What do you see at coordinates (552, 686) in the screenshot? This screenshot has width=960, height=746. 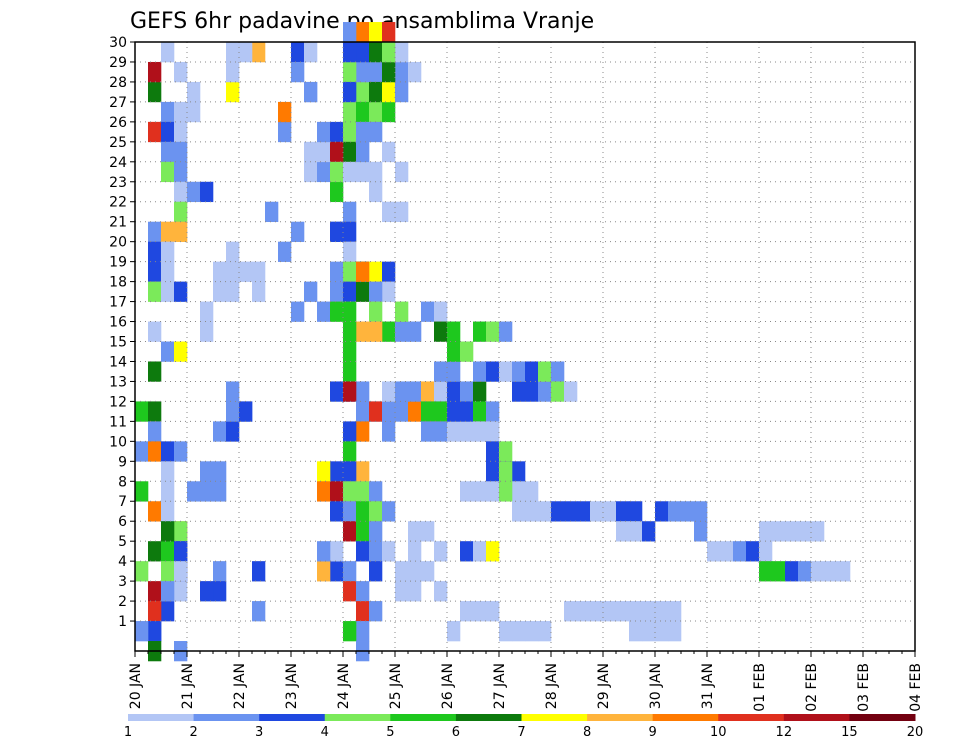 I see `x-tick-label: 28 JAN` at bounding box center [552, 686].